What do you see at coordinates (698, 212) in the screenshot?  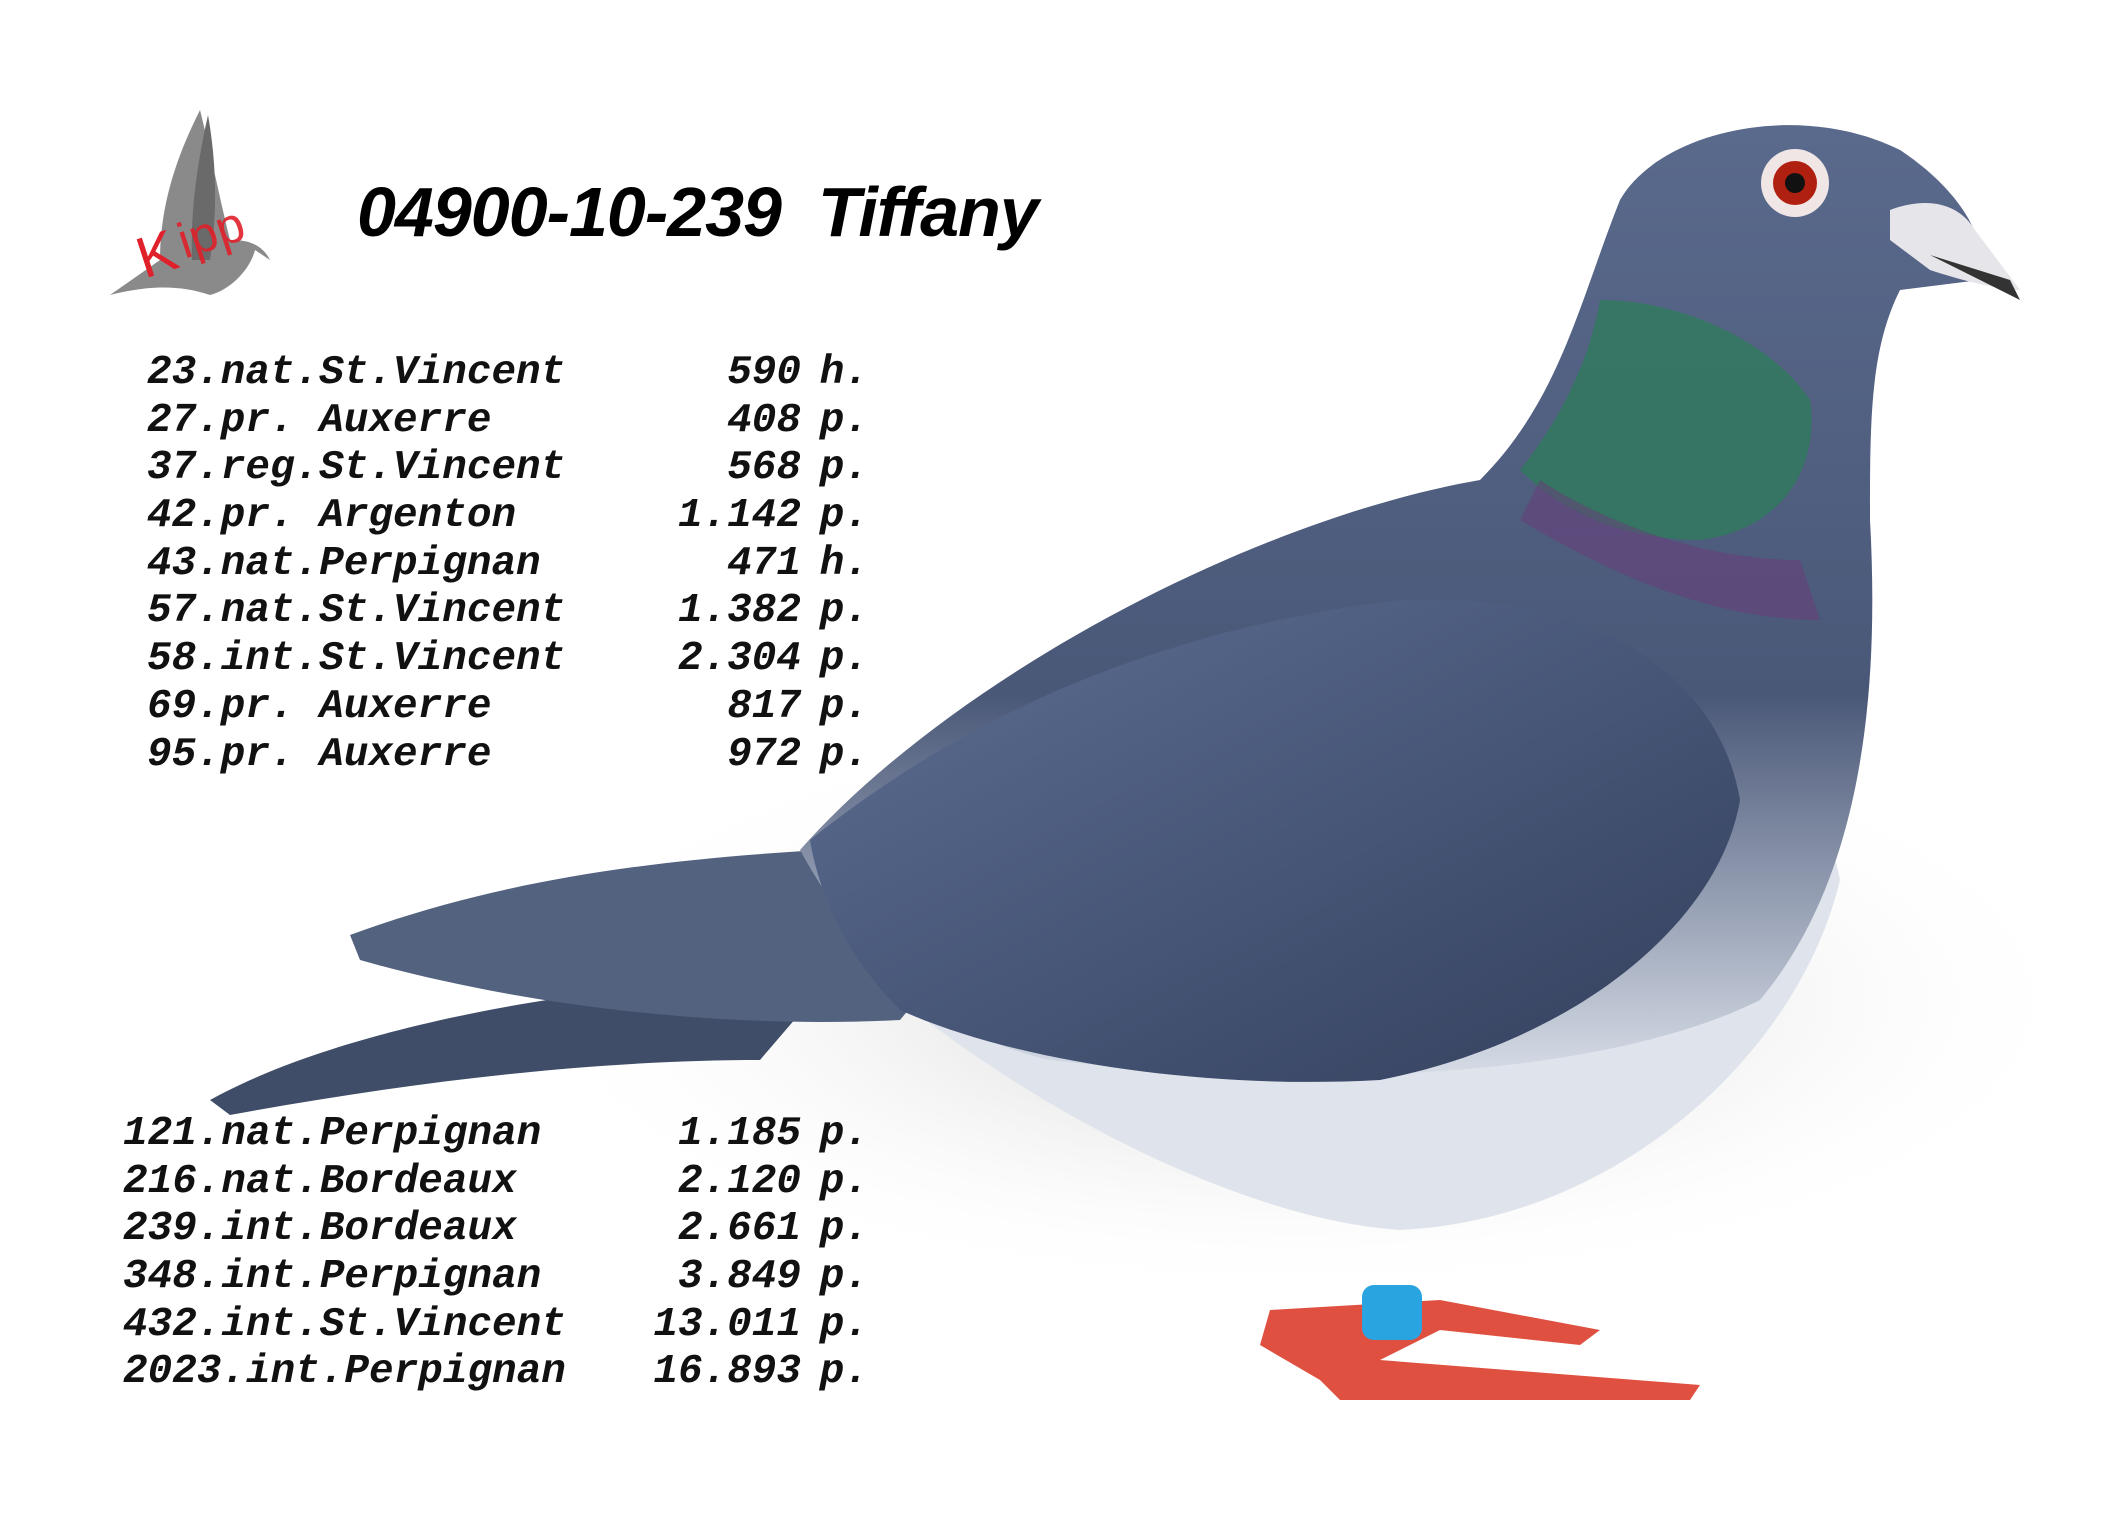 I see `pigeon-title: 04900-10-239 Tiffany` at bounding box center [698, 212].